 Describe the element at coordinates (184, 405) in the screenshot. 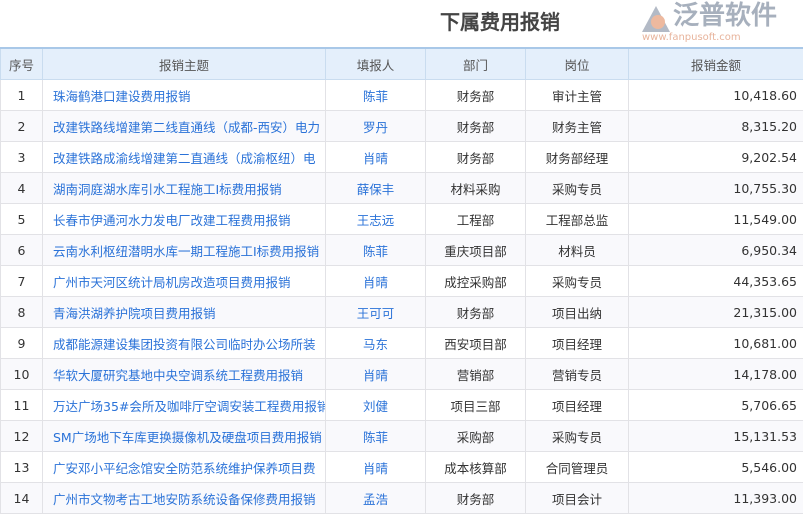

I see `expense-subject-link: 万达广场35#会所及咖啡厅空调安装工程费用报销` at that location.